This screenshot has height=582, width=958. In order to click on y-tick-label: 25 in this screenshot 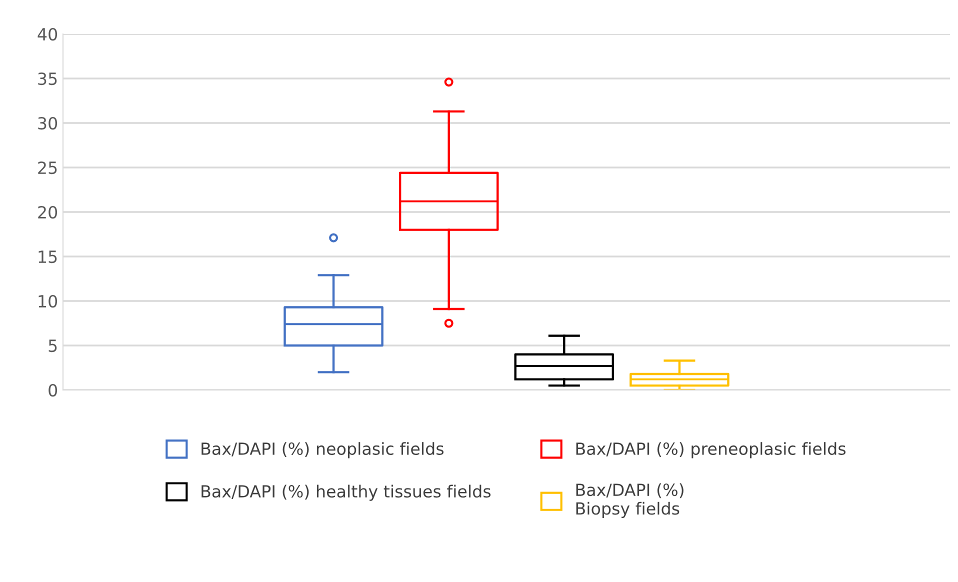, I will do `click(47, 167)`.